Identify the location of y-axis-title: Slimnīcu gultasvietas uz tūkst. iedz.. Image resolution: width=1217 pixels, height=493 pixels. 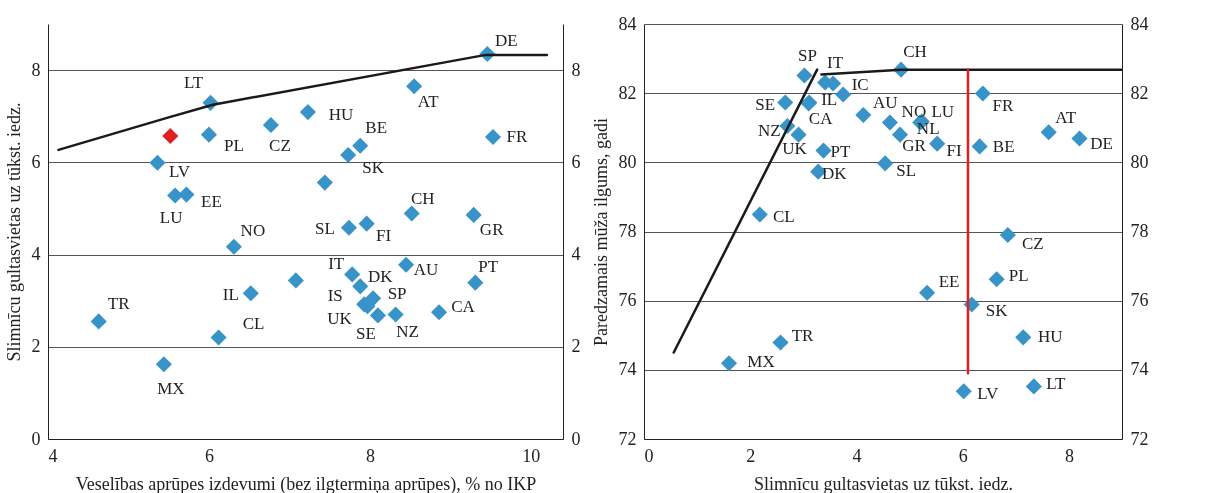
(13, 232).